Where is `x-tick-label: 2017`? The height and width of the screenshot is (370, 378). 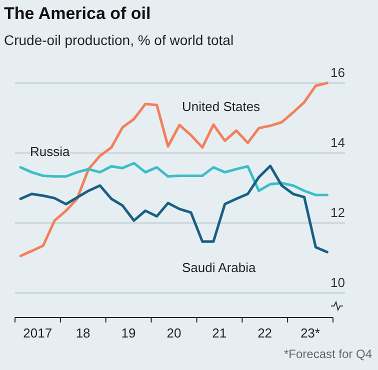 x-tick-label: 2017 is located at coordinates (37, 333).